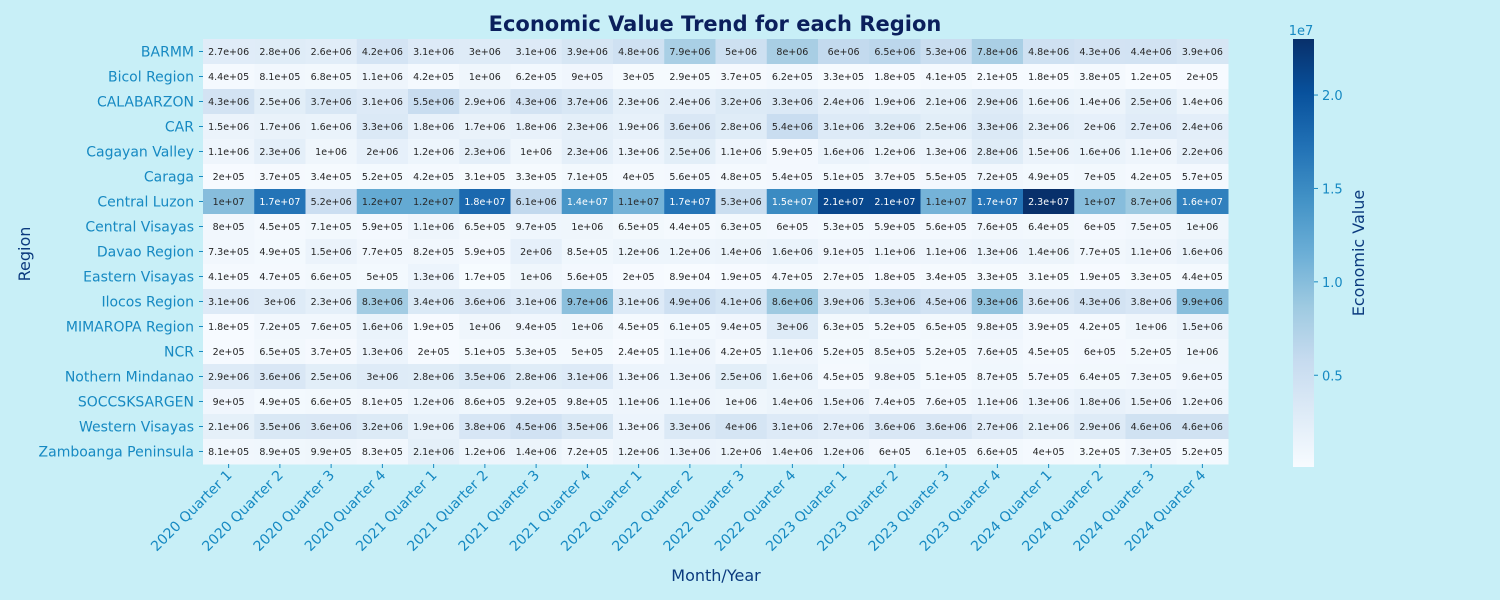  What do you see at coordinates (1151, 427) in the screenshot?
I see `cell-value-label: 4.6e+06` at bounding box center [1151, 427].